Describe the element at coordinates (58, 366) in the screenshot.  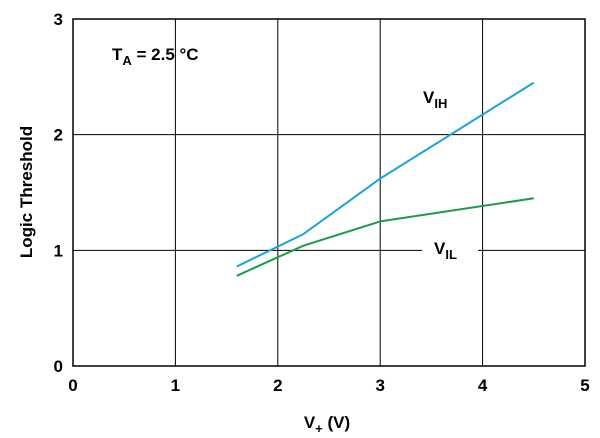
I see `y-tick-label-0: 0` at that location.